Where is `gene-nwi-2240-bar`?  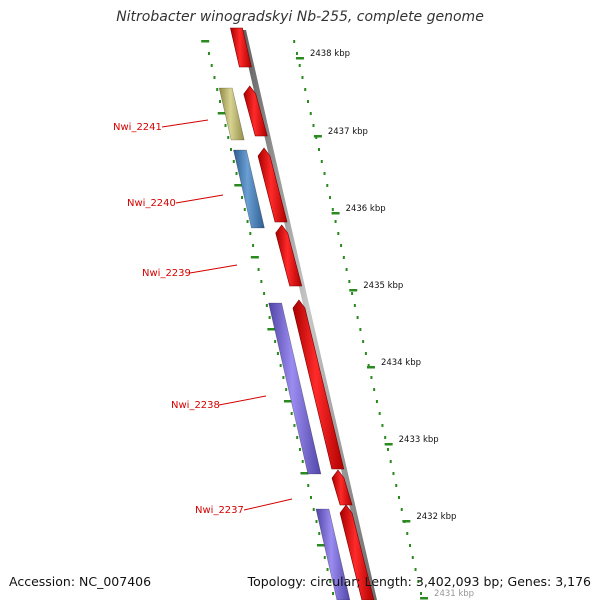
gene-nwi-2240-bar is located at coordinates (249, 189).